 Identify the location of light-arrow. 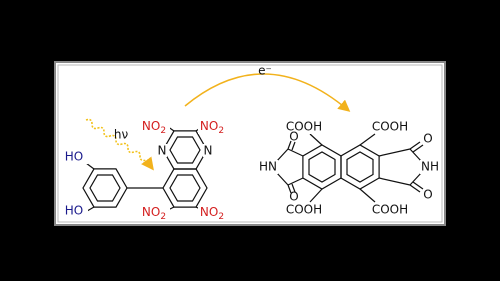
(119, 144).